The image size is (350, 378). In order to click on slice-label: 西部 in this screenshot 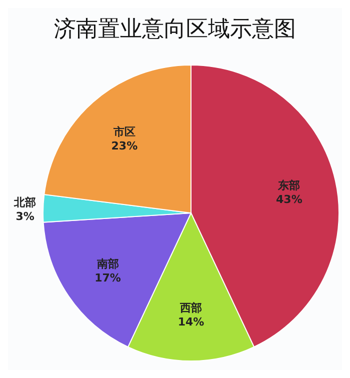, I will do `click(190, 308)`.